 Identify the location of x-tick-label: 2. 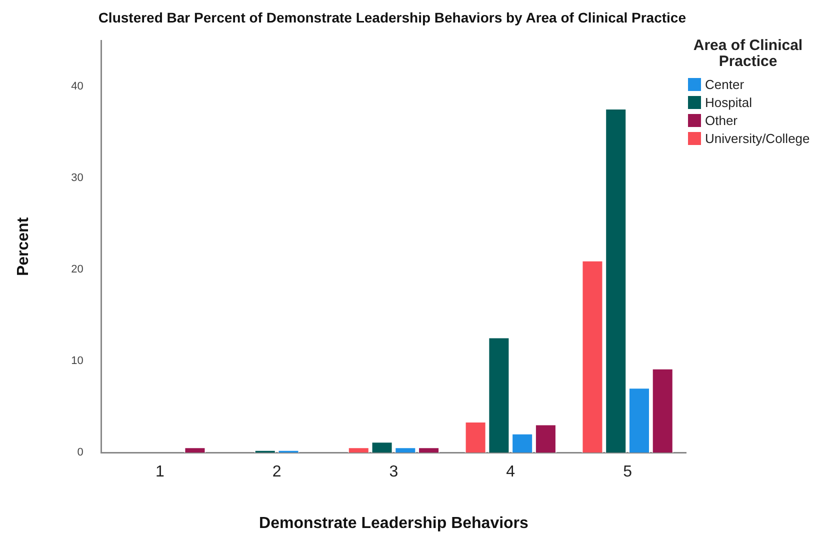
(277, 472).